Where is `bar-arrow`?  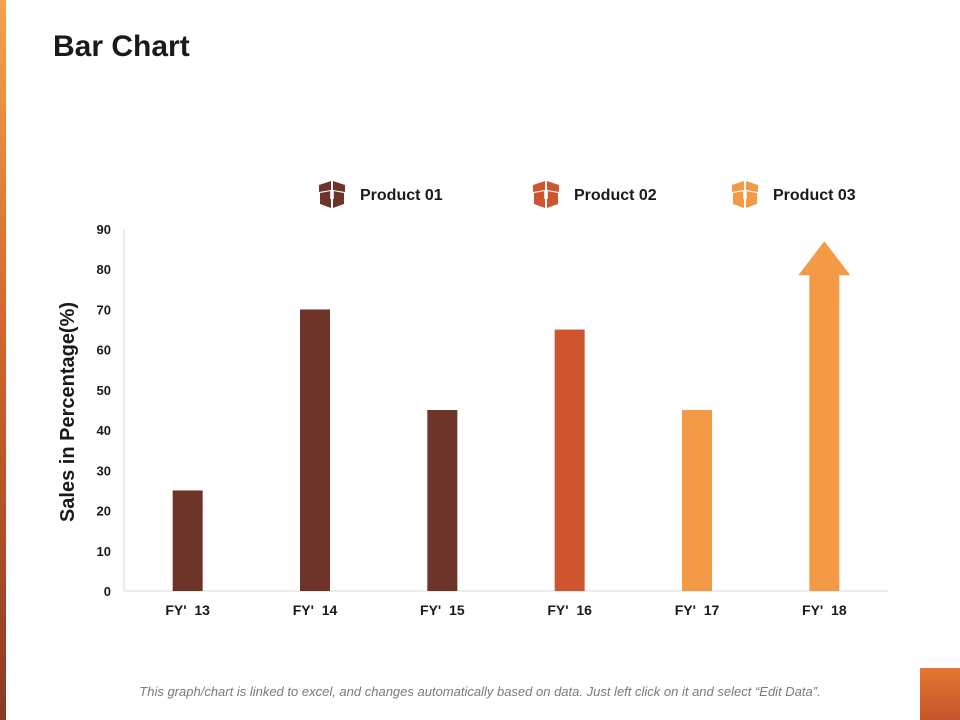
bar-arrow is located at coordinates (824, 416).